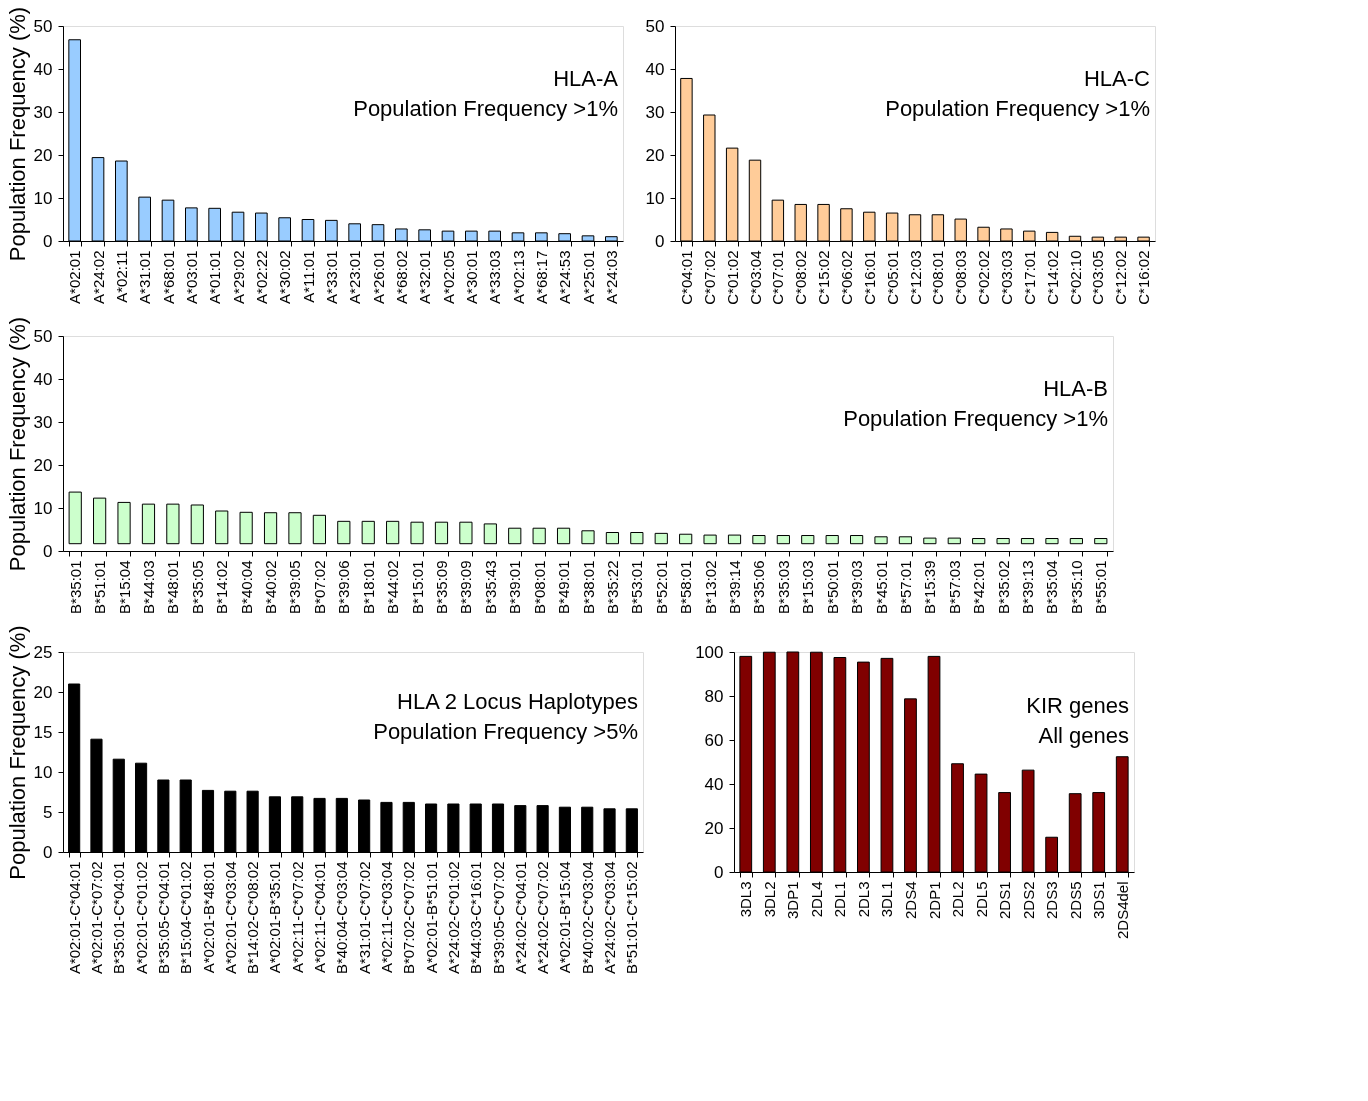  What do you see at coordinates (518, 277) in the screenshot?
I see `x-tick-label: A*02:13` at bounding box center [518, 277].